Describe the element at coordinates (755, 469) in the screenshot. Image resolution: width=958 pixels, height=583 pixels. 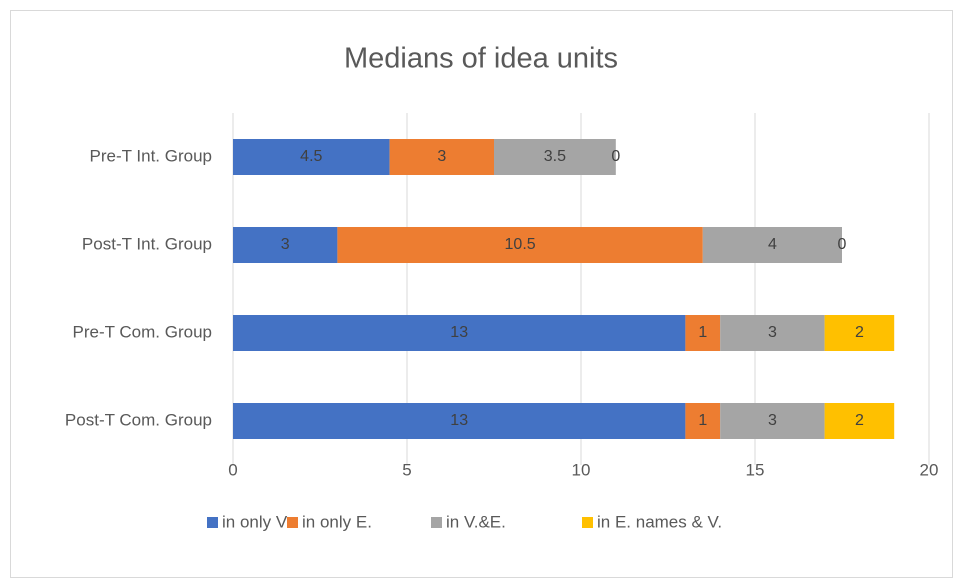
I see `x-tick-label: 15` at that location.